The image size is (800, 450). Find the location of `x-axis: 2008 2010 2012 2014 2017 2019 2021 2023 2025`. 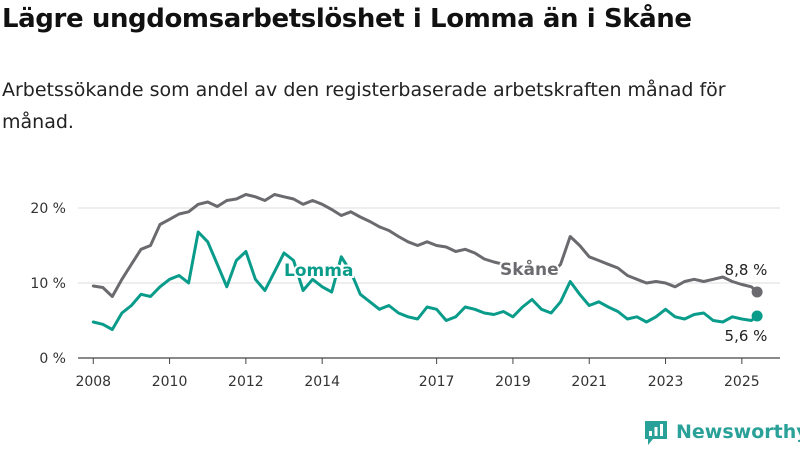

x-axis: 2008 2010 2012 2014 2017 2019 2021 2023 2025 is located at coordinates (427, 373).